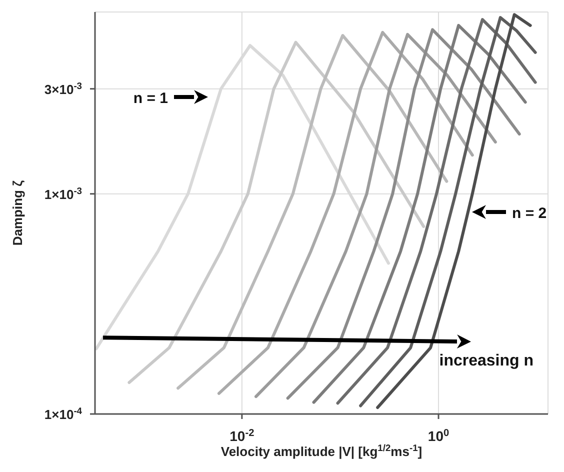  I want to click on x-tick-label: 10$^{0}$, so click(439, 436).